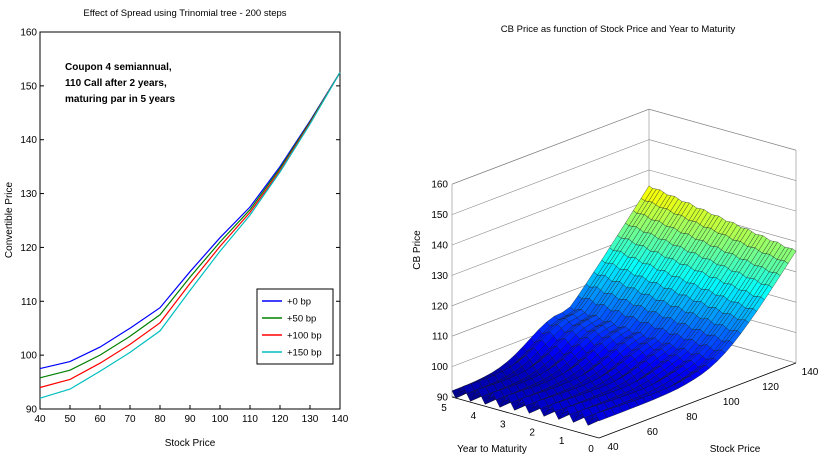  I want to click on year-tick-label: 4, so click(474, 416).